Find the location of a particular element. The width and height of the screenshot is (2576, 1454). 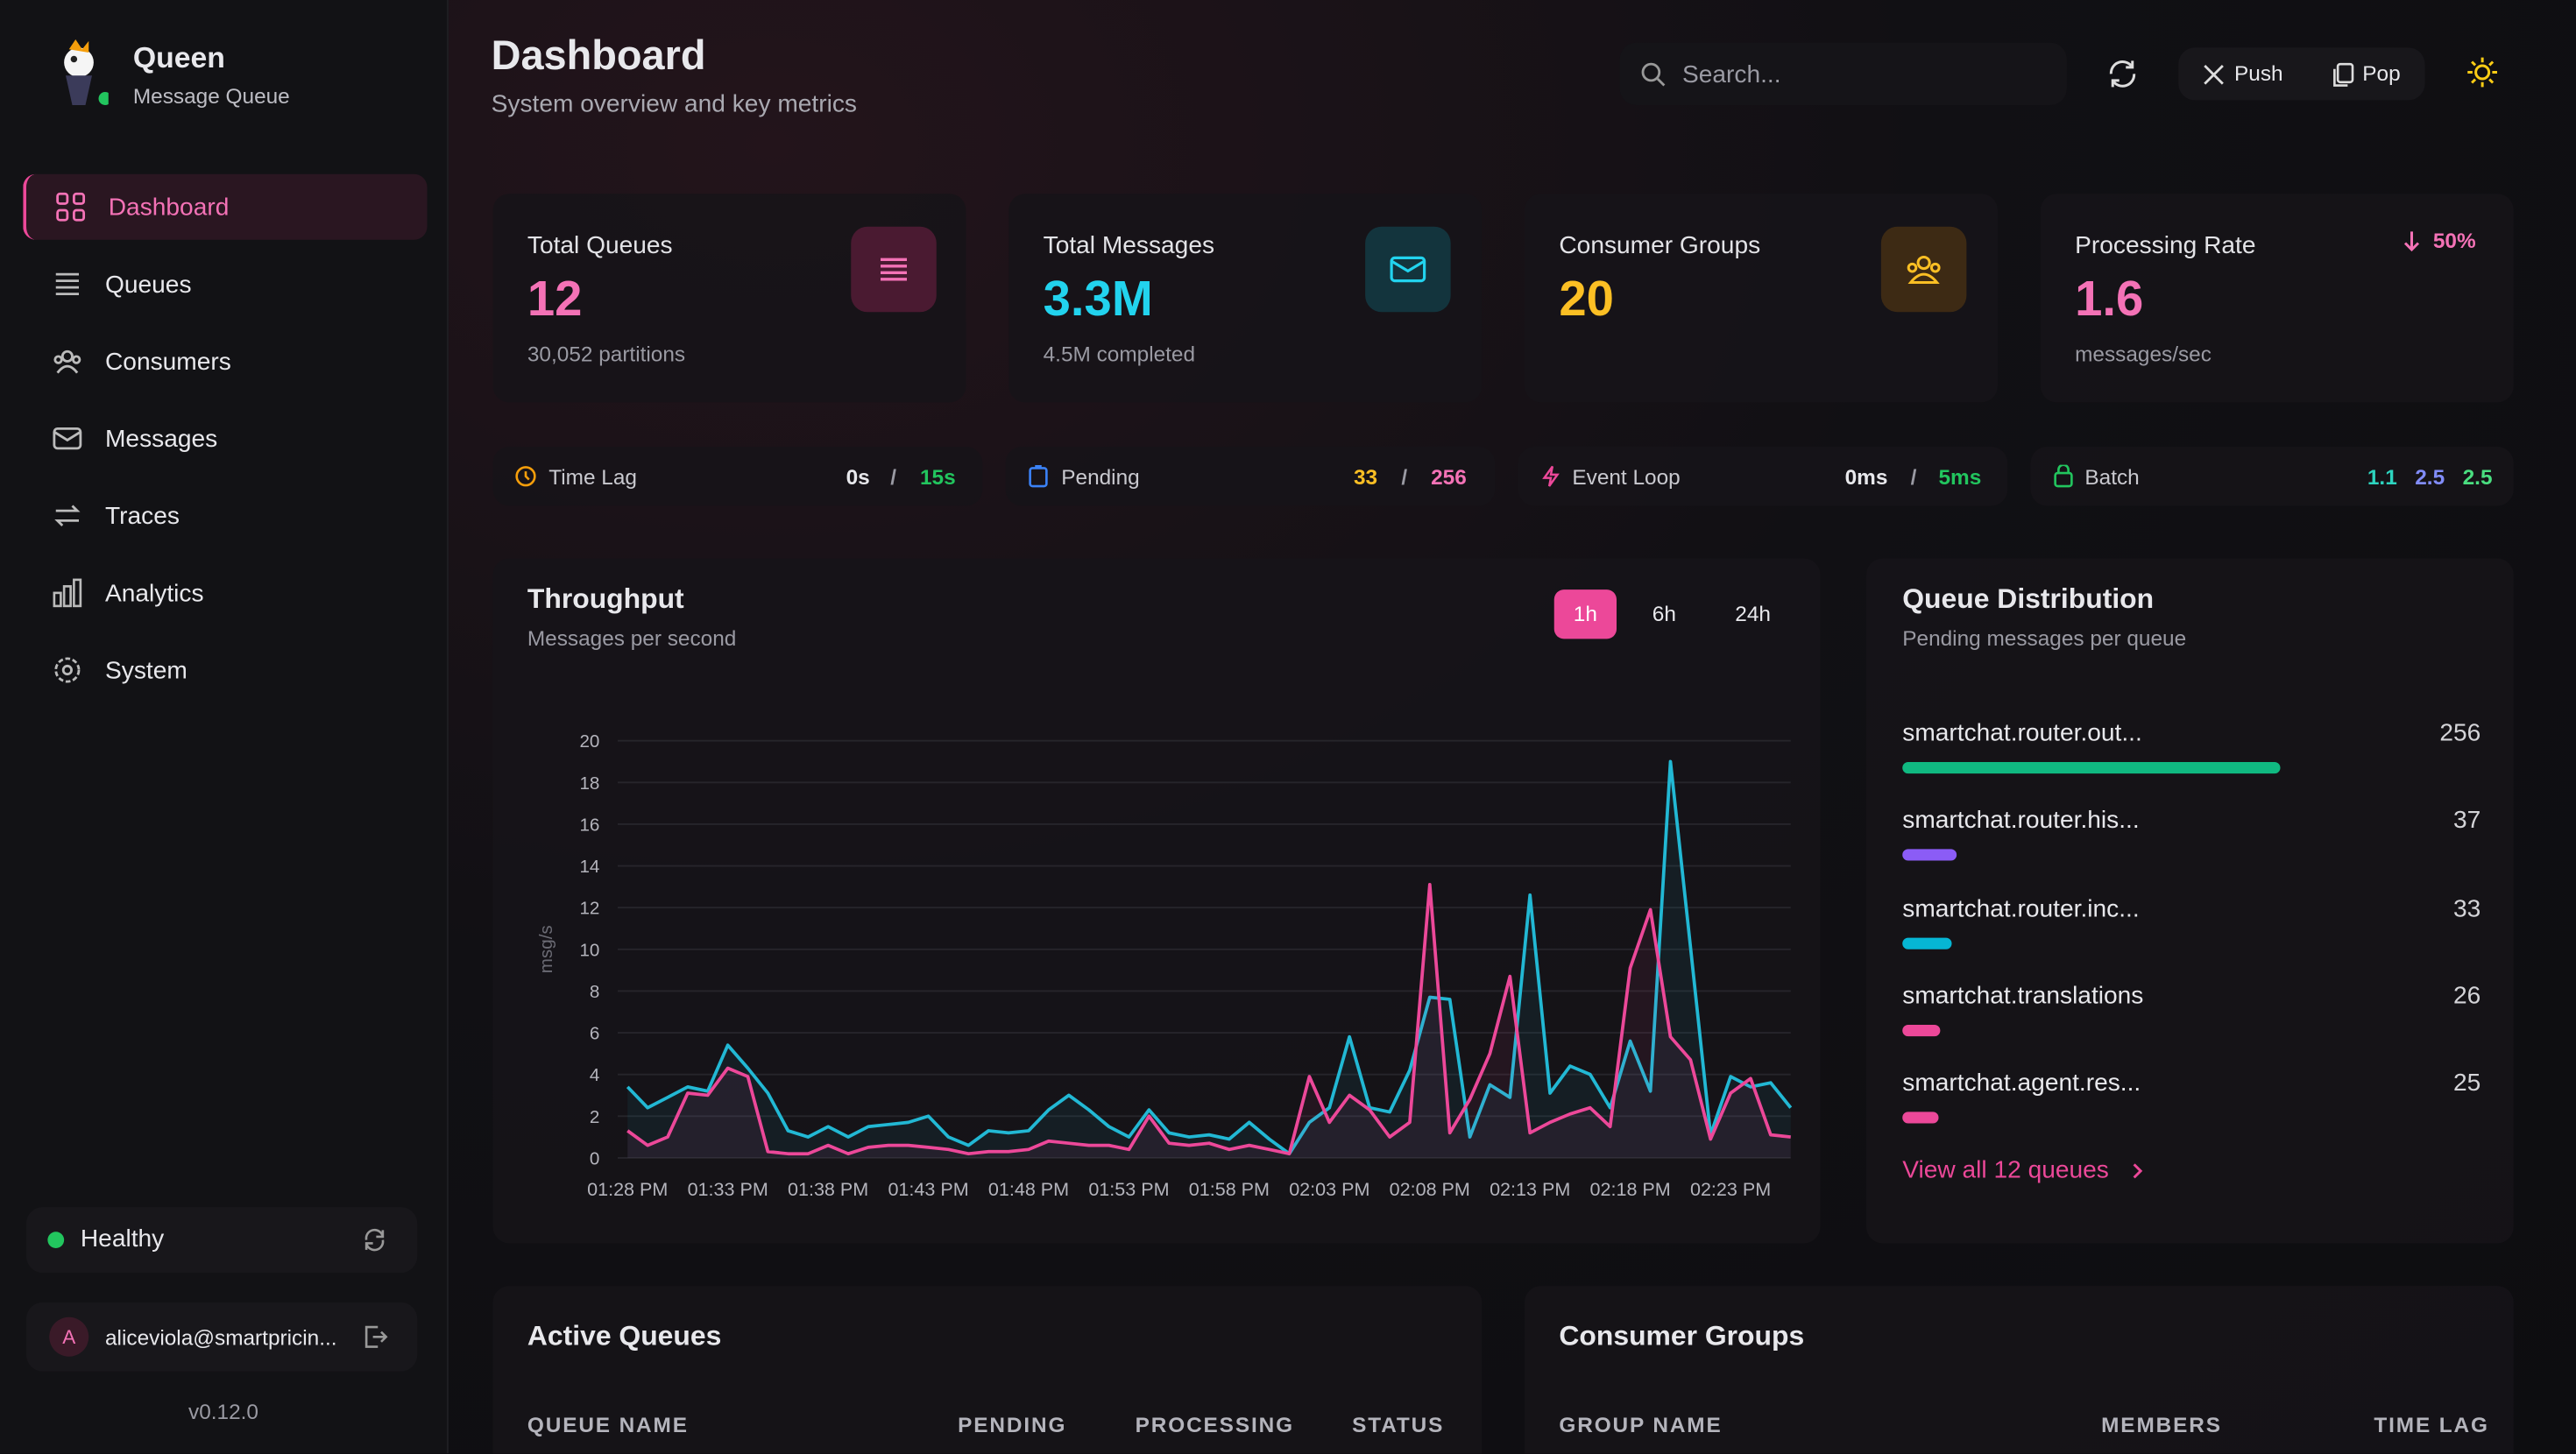

push-button: Push is located at coordinates (2258, 73).